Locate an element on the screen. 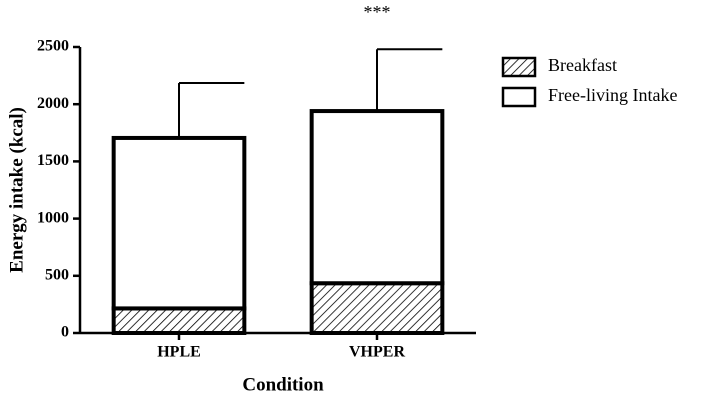 This screenshot has width=712, height=401. legend-label: Free-living Intake is located at coordinates (612, 95).